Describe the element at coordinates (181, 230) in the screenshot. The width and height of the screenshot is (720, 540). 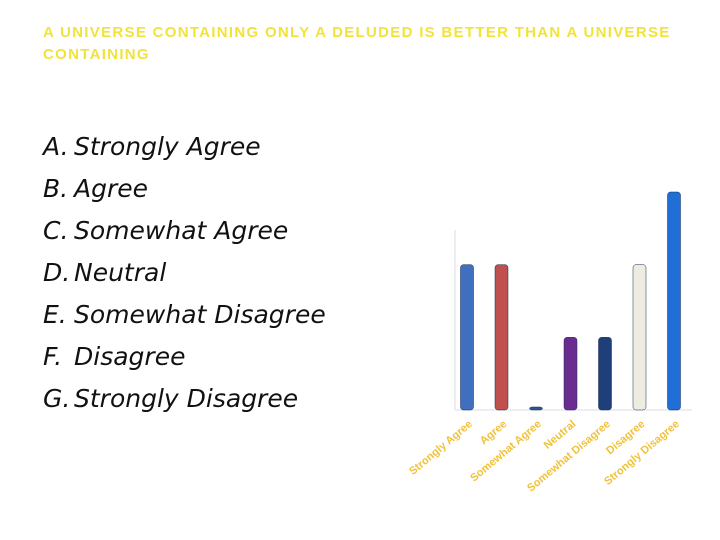
I see `option-text: Somewhat Agree` at that location.